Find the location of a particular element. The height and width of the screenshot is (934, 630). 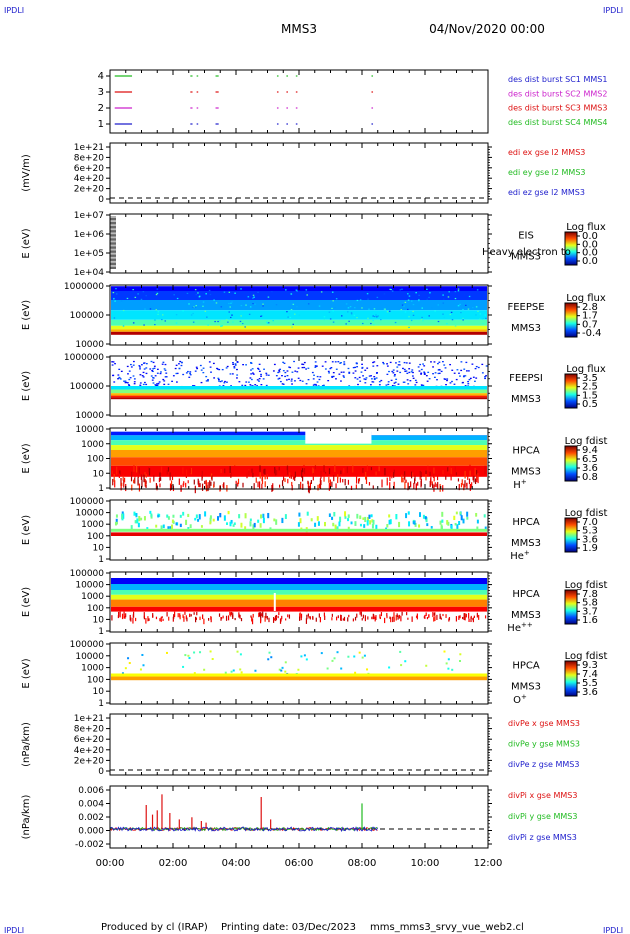

y-axis-label: E (eV) is located at coordinates (26, 673).